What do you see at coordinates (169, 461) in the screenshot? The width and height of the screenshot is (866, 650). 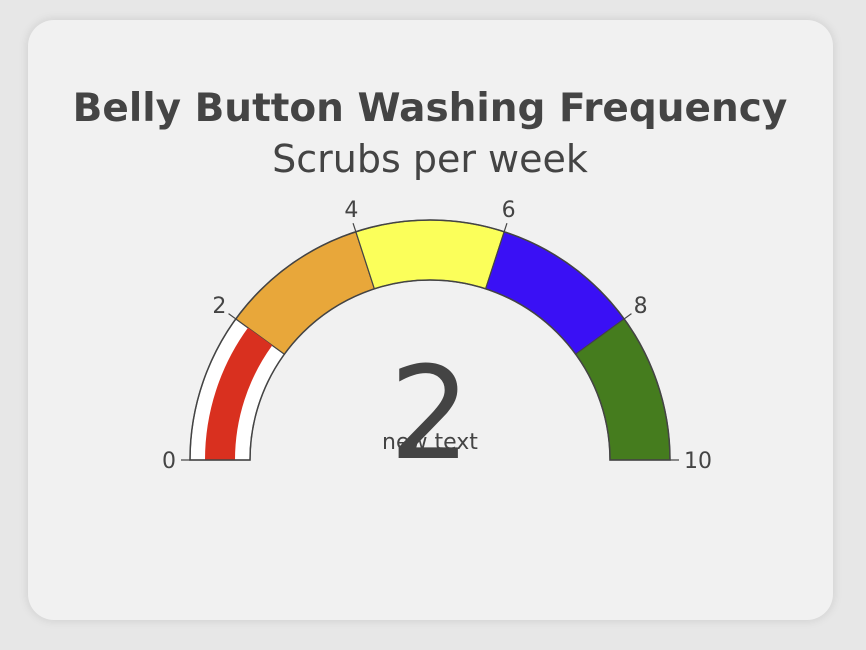 I see `gauge-tick-label: 0` at bounding box center [169, 461].